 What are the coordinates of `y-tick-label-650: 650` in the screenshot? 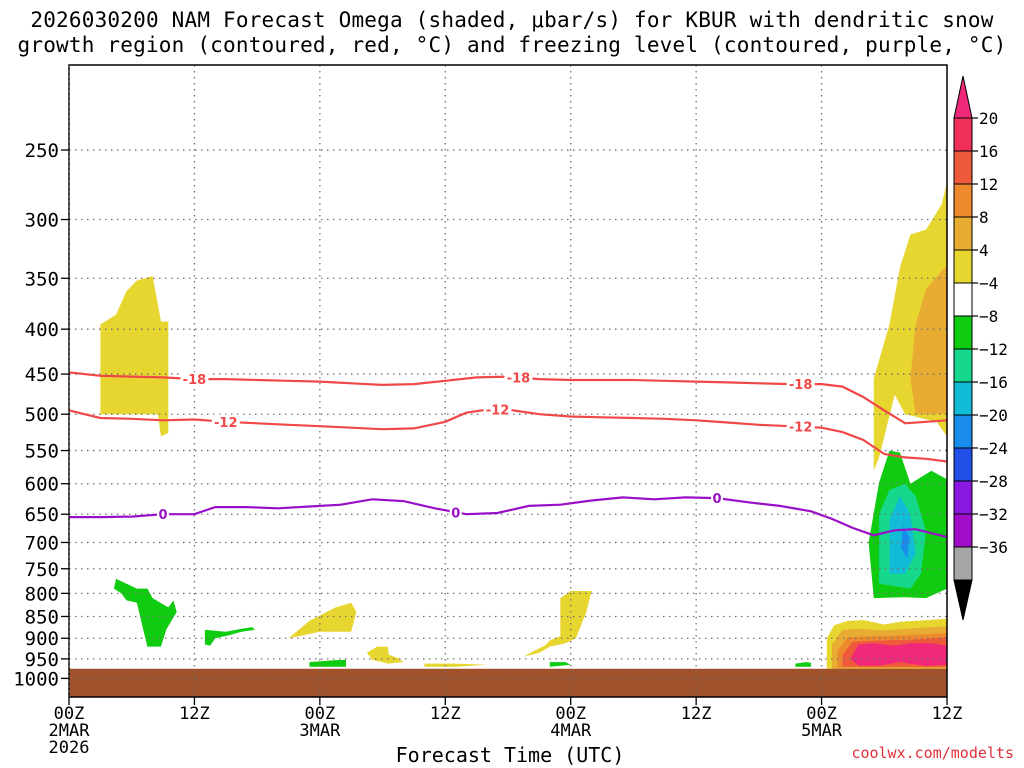 It's located at (42, 515).